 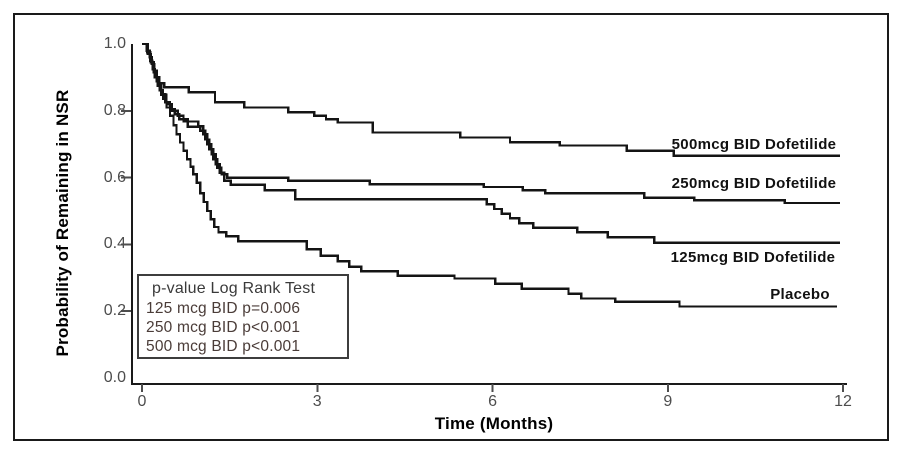 I want to click on x-tick-label: 9, so click(x=668, y=401).